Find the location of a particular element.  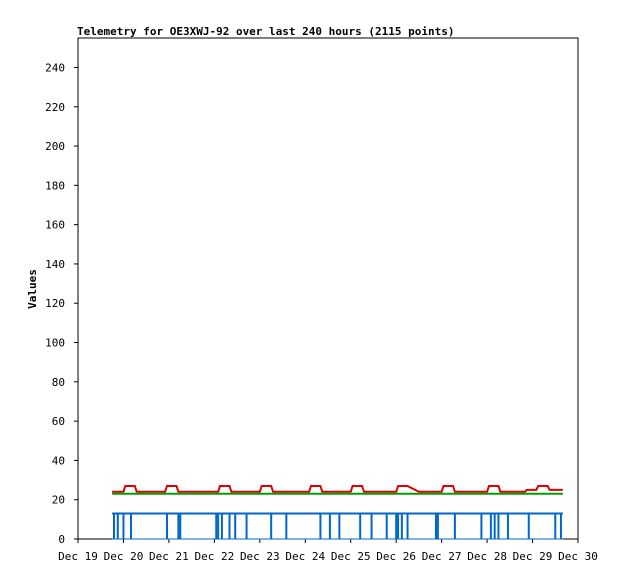

x-tick-label: Dec 26 is located at coordinates (396, 556).